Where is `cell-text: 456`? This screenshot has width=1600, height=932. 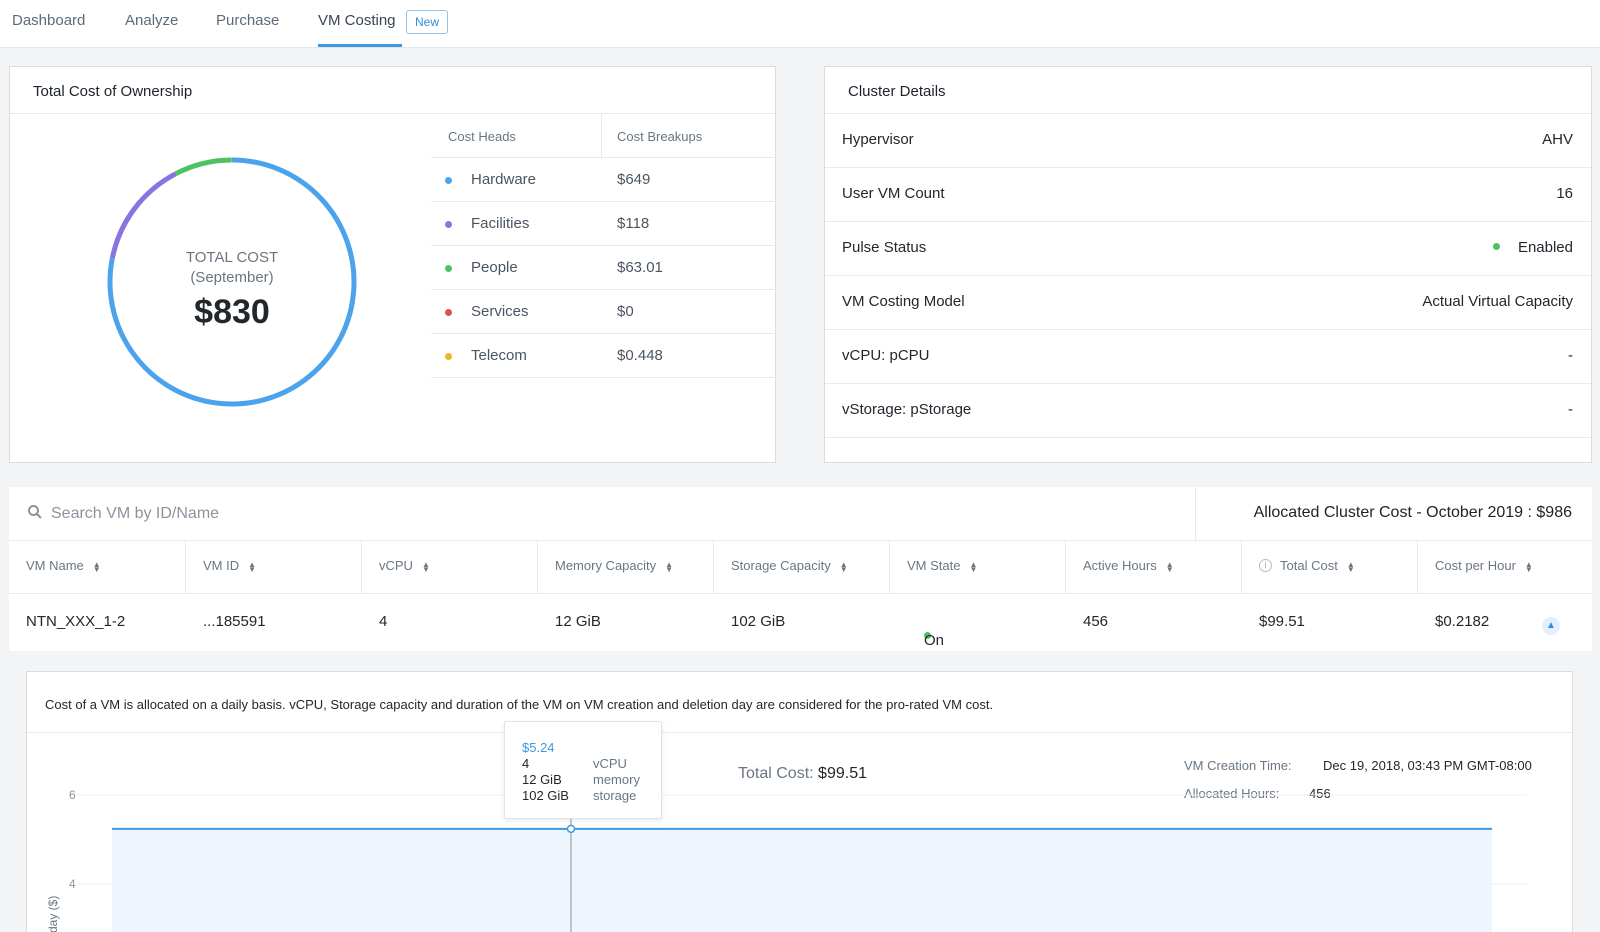
cell-text: 456 is located at coordinates (1096, 621).